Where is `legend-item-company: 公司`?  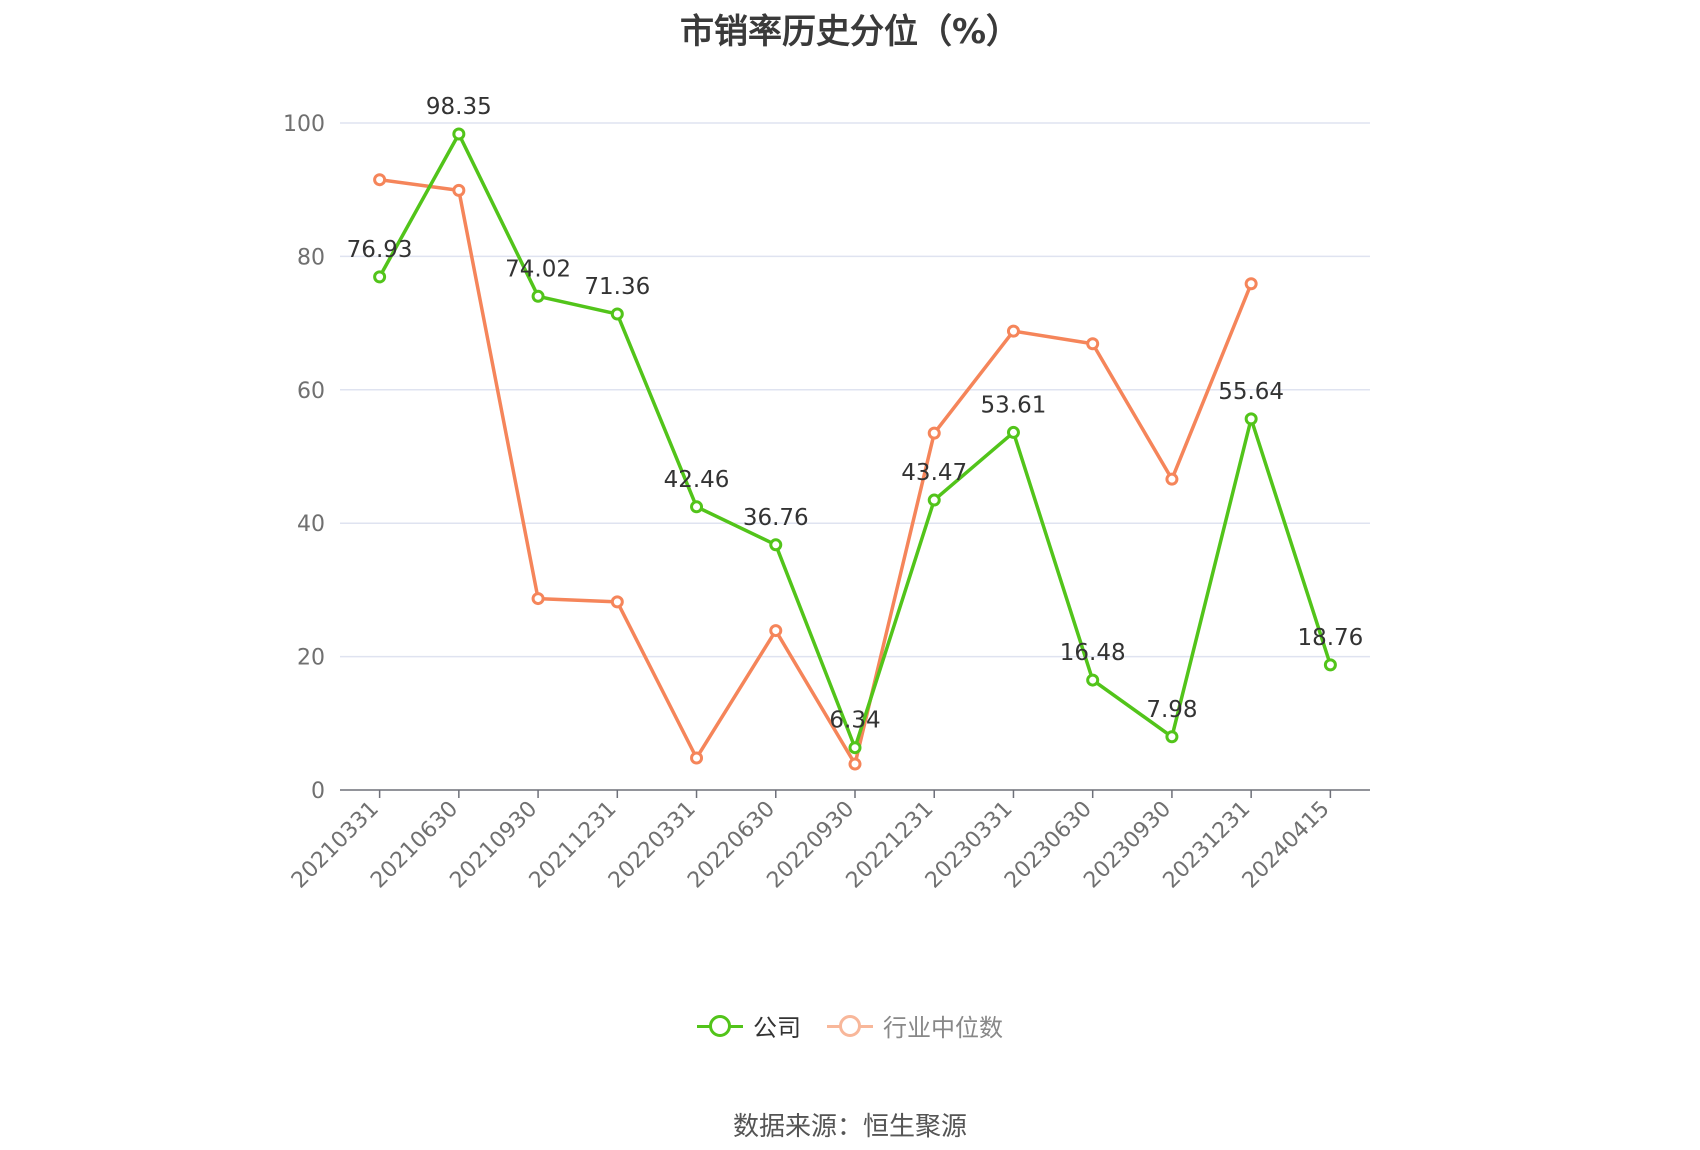
legend-item-company: 公司 is located at coordinates (749, 1025).